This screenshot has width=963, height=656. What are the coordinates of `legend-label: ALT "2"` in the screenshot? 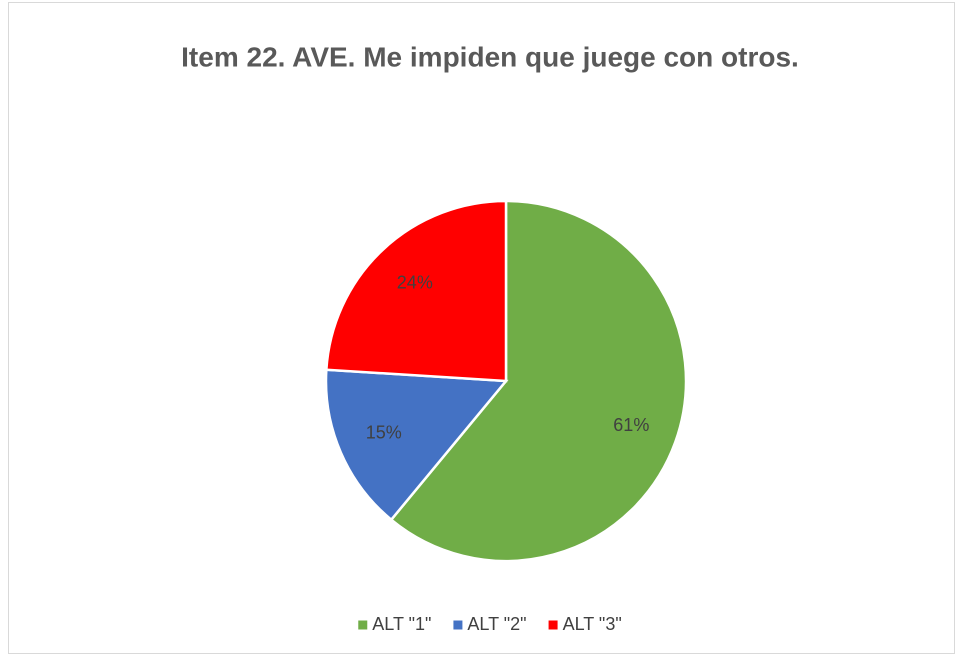 It's located at (496, 624).